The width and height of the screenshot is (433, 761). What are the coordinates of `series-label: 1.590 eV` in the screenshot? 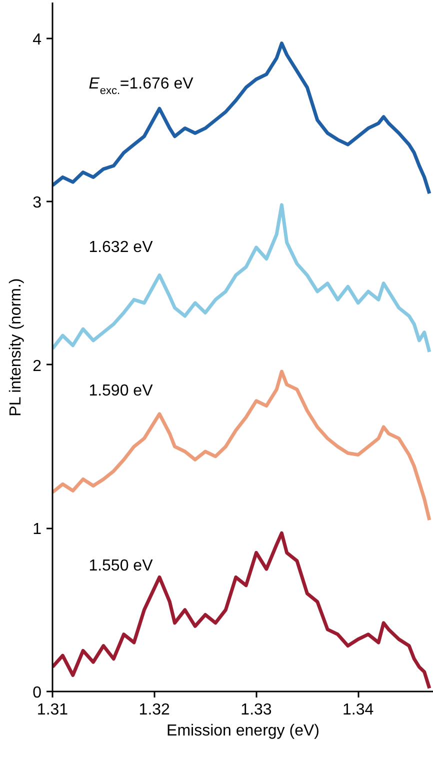 It's located at (121, 391).